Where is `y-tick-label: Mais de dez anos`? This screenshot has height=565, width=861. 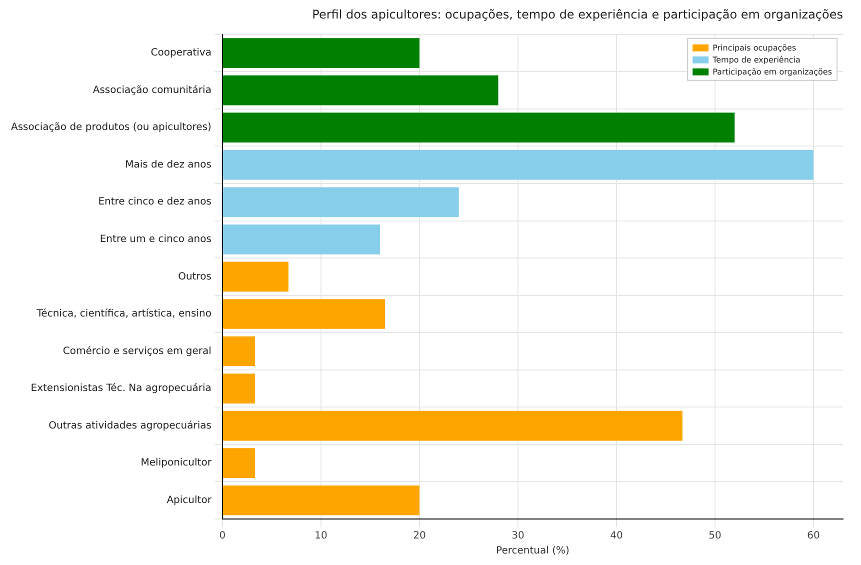 y-tick-label: Mais de dez anos is located at coordinates (168, 164).